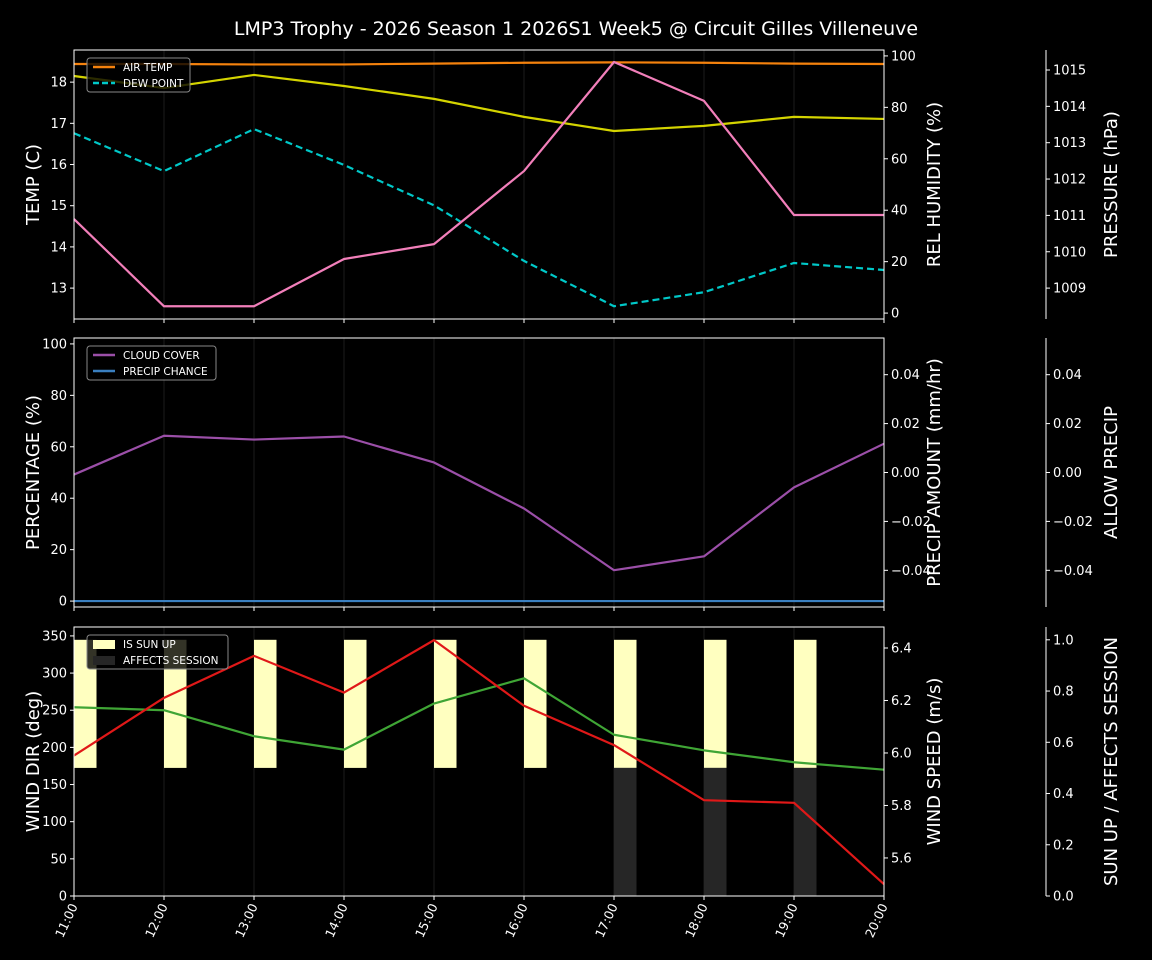  Describe the element at coordinates (934, 472) in the screenshot. I see `right1-axis-label: PRECIP AMOUNT (mm/hr)` at that location.